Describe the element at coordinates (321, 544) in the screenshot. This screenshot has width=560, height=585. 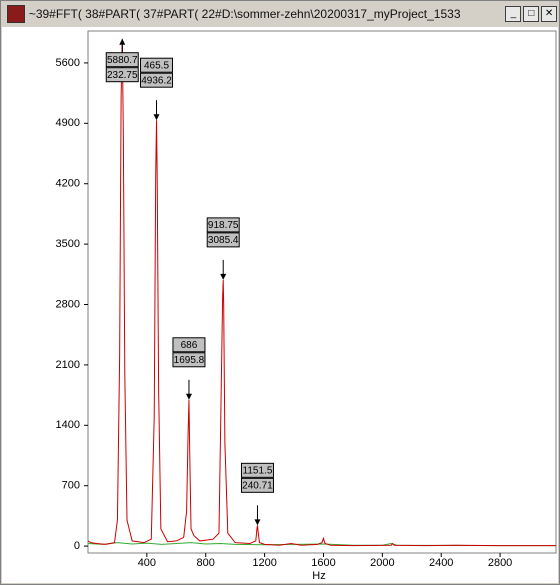
I see `spectrum-line` at that location.